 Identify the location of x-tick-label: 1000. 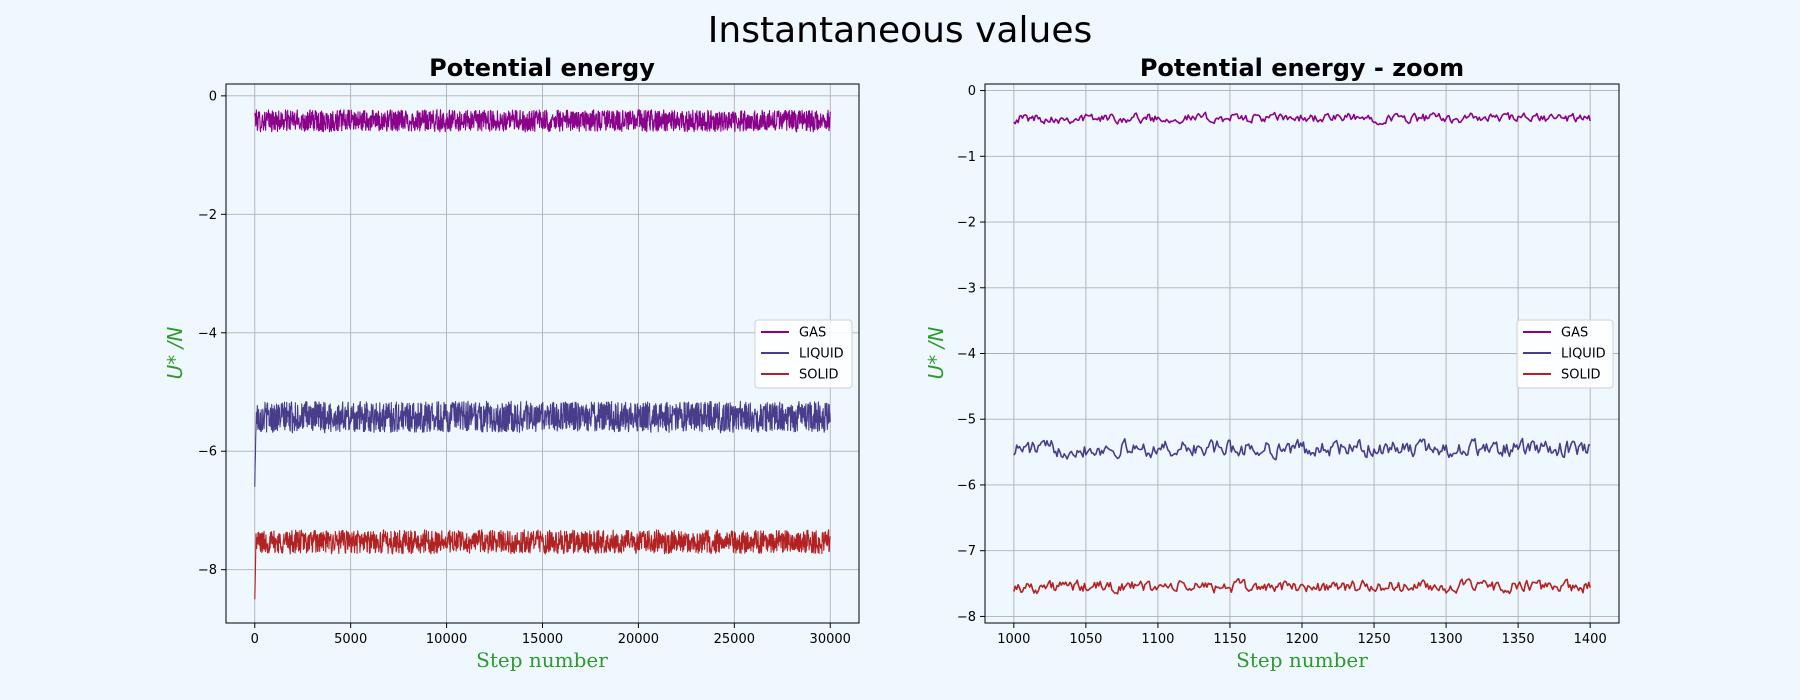
(1013, 639).